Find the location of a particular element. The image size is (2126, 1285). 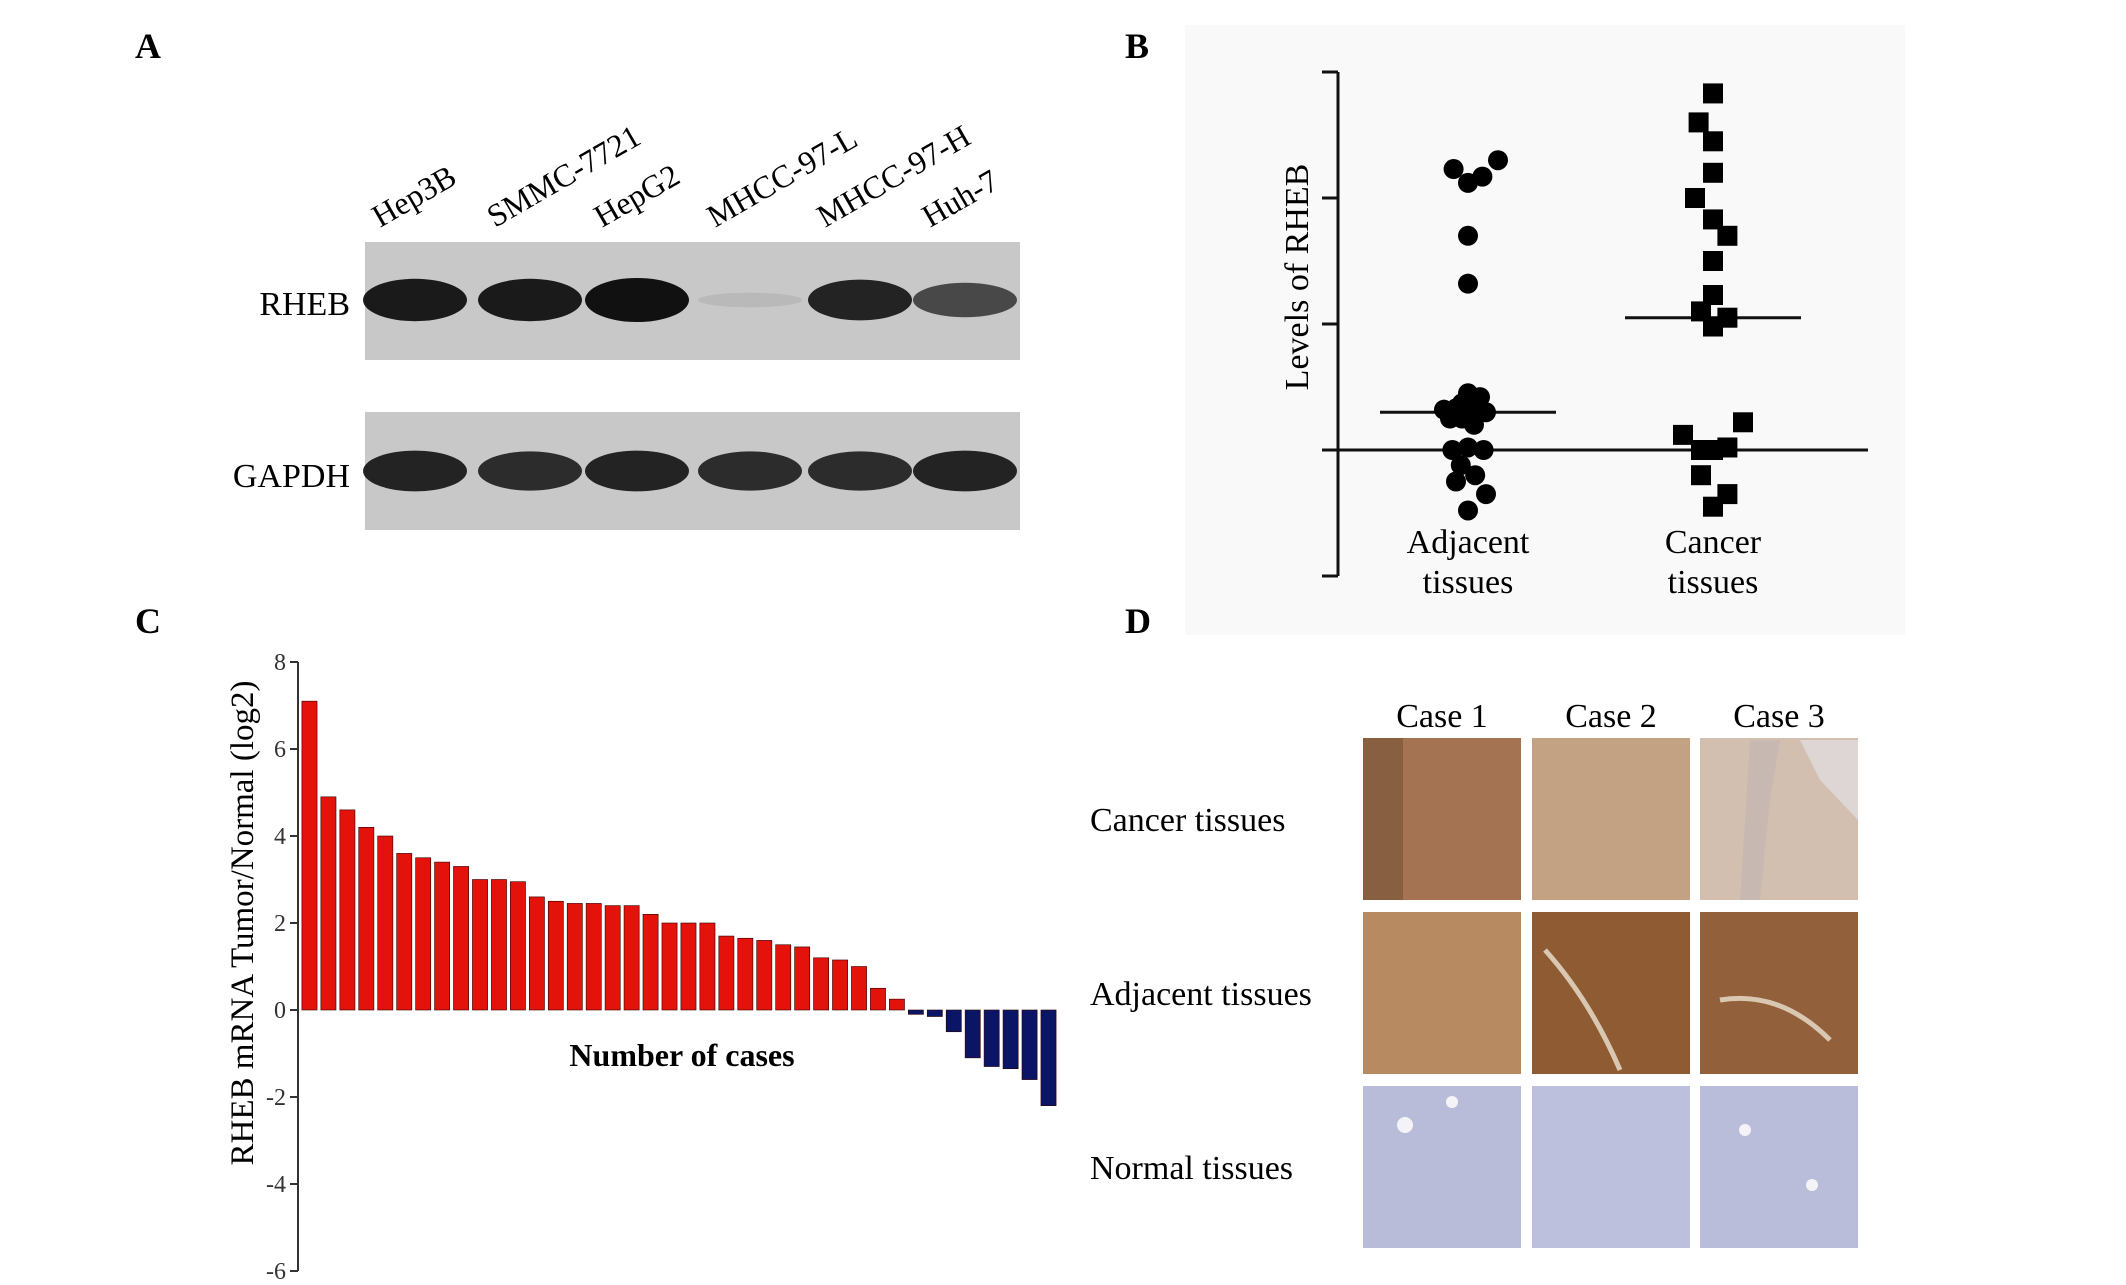

scatter-points is located at coordinates (1590, 302).